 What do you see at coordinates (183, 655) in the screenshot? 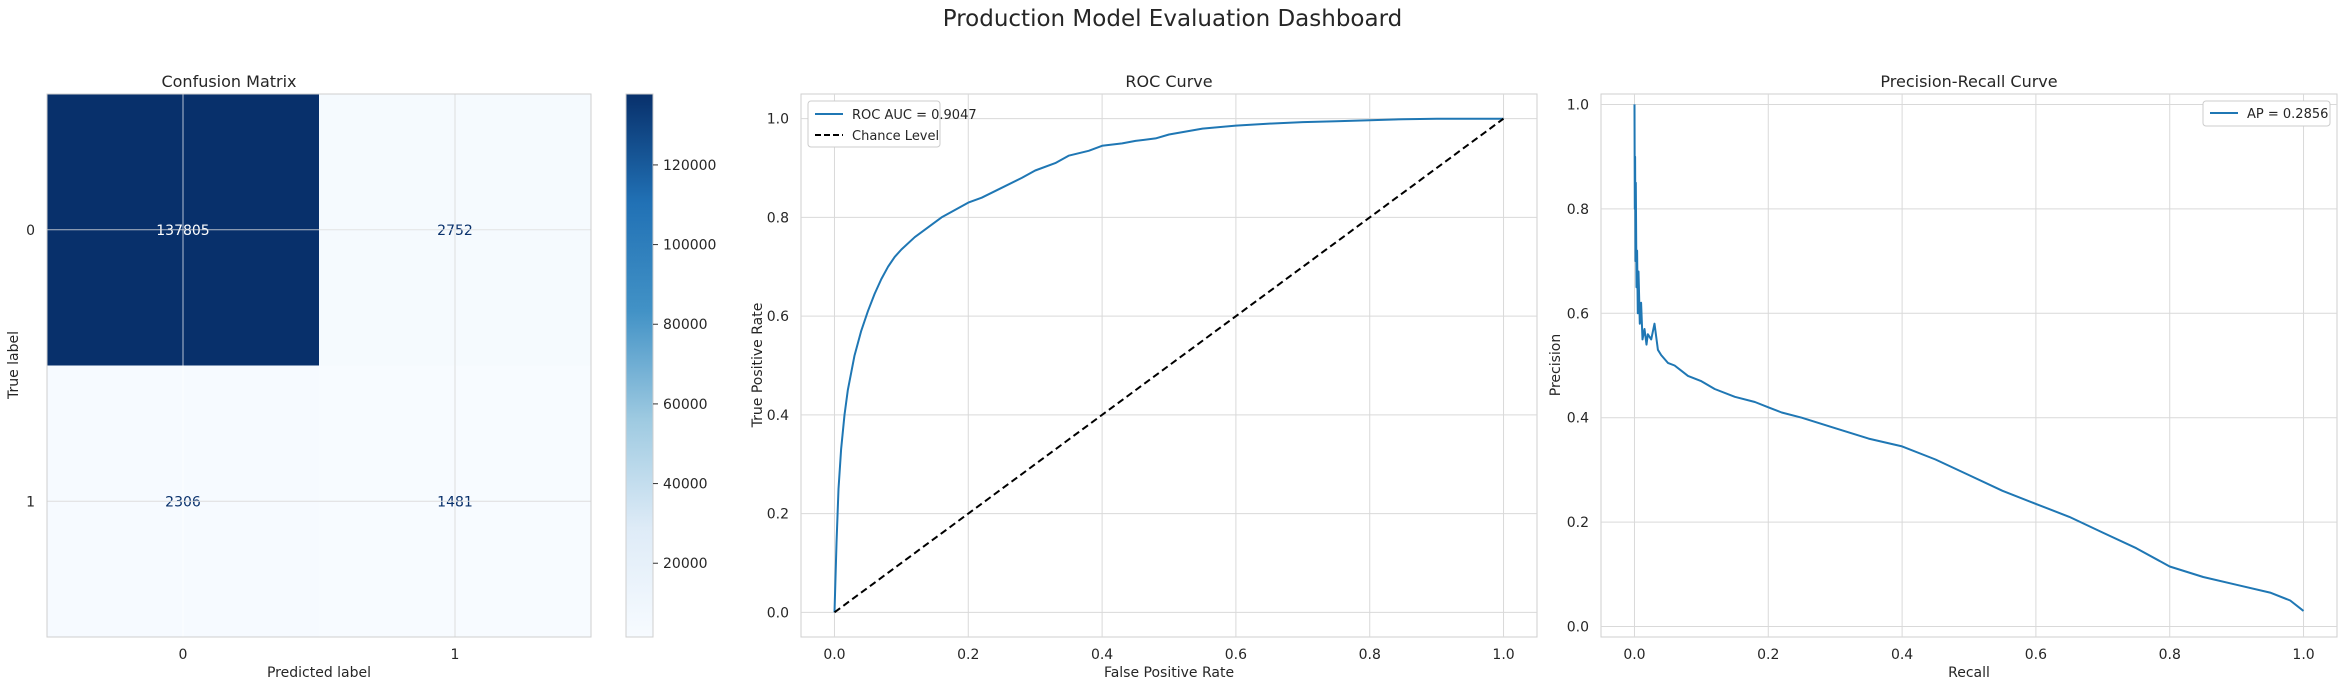
I see `cm-xtick-0: 0` at bounding box center [183, 655].